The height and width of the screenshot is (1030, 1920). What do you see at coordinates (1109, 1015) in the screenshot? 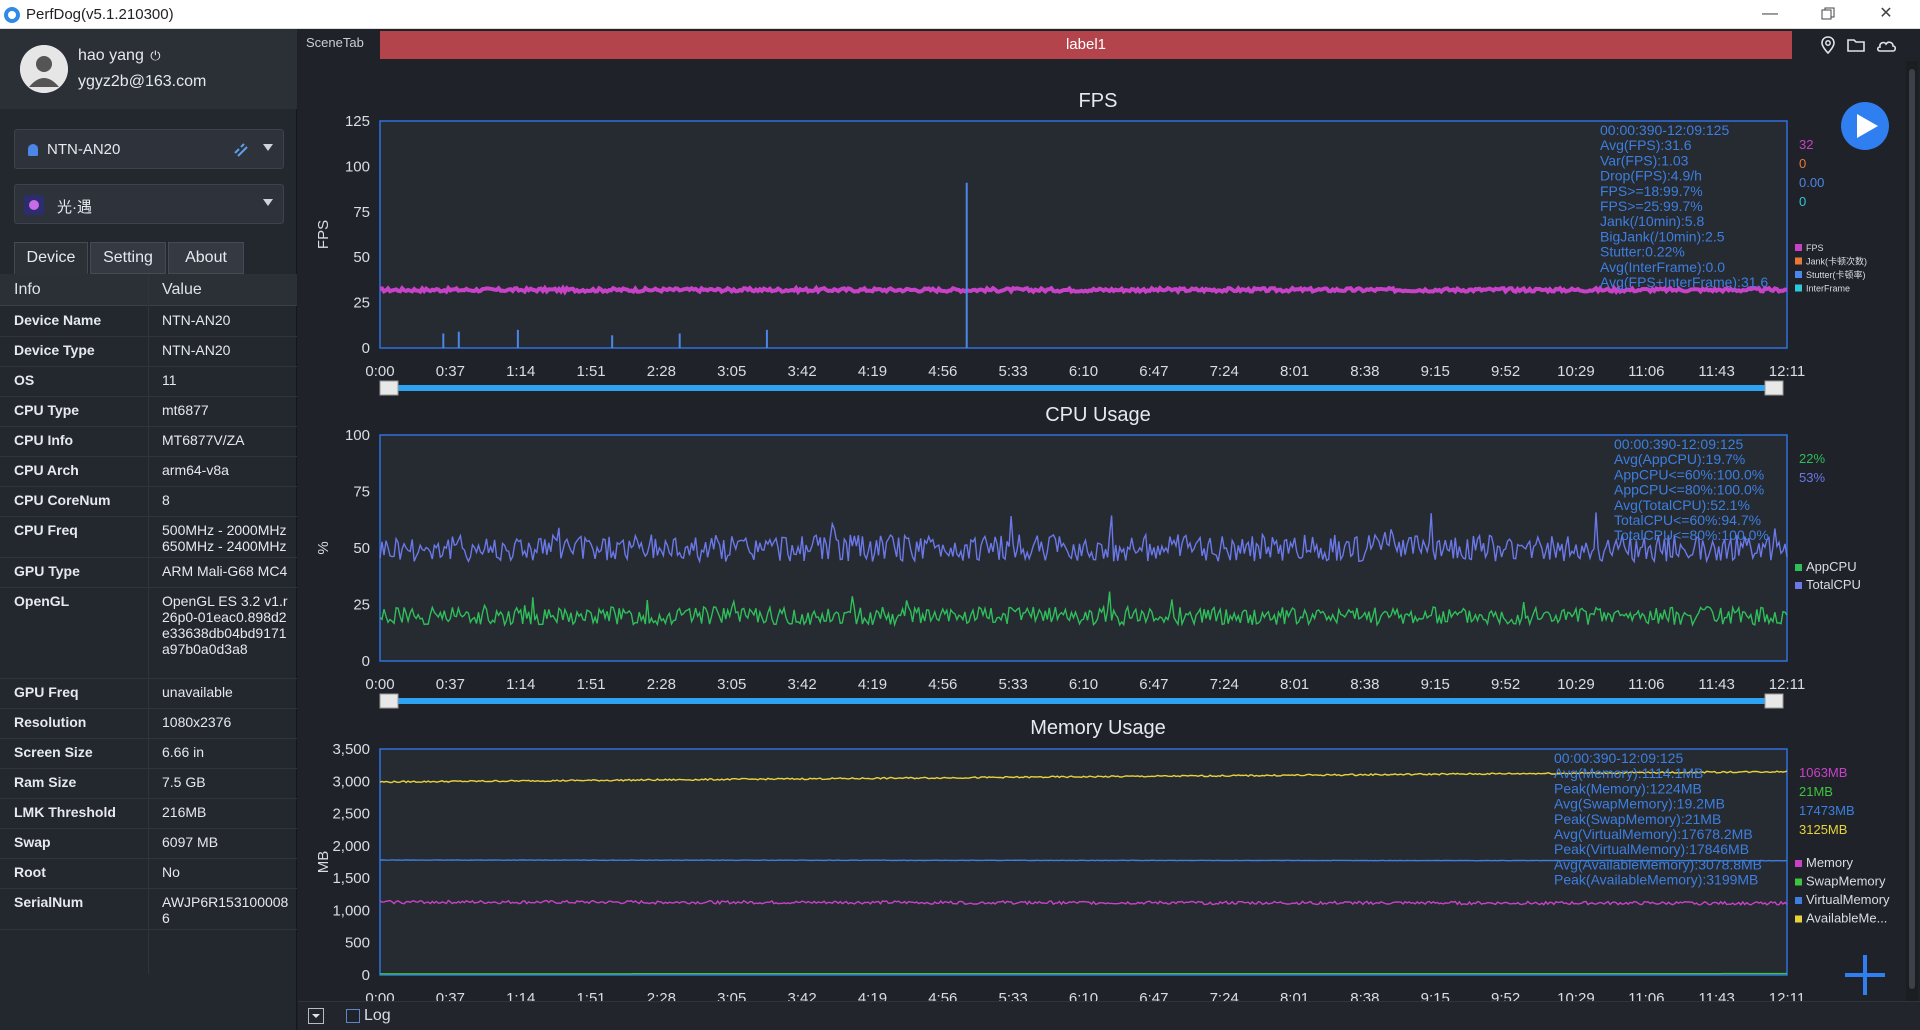
I see `bottom-bar: Log` at bounding box center [1109, 1015].